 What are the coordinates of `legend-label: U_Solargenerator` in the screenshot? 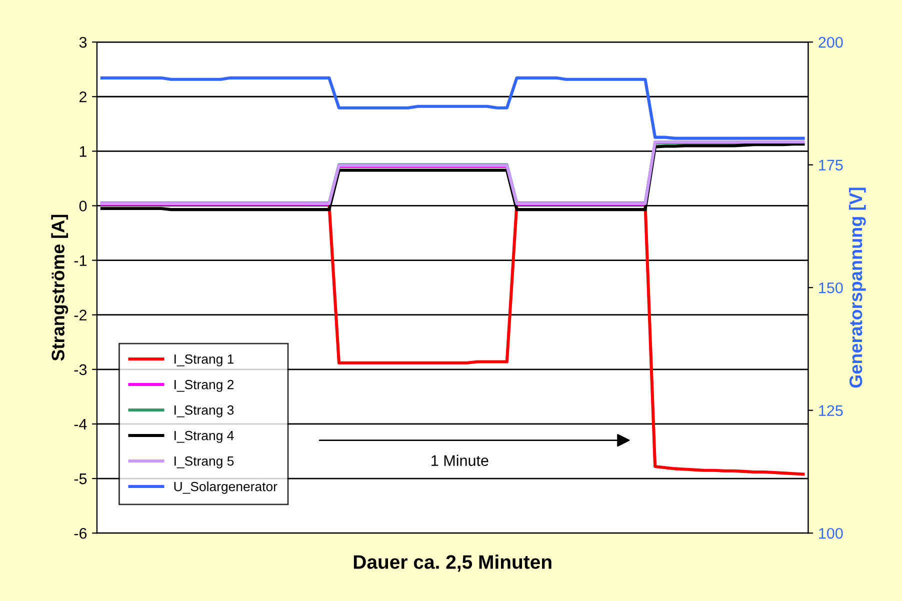 It's located at (226, 488).